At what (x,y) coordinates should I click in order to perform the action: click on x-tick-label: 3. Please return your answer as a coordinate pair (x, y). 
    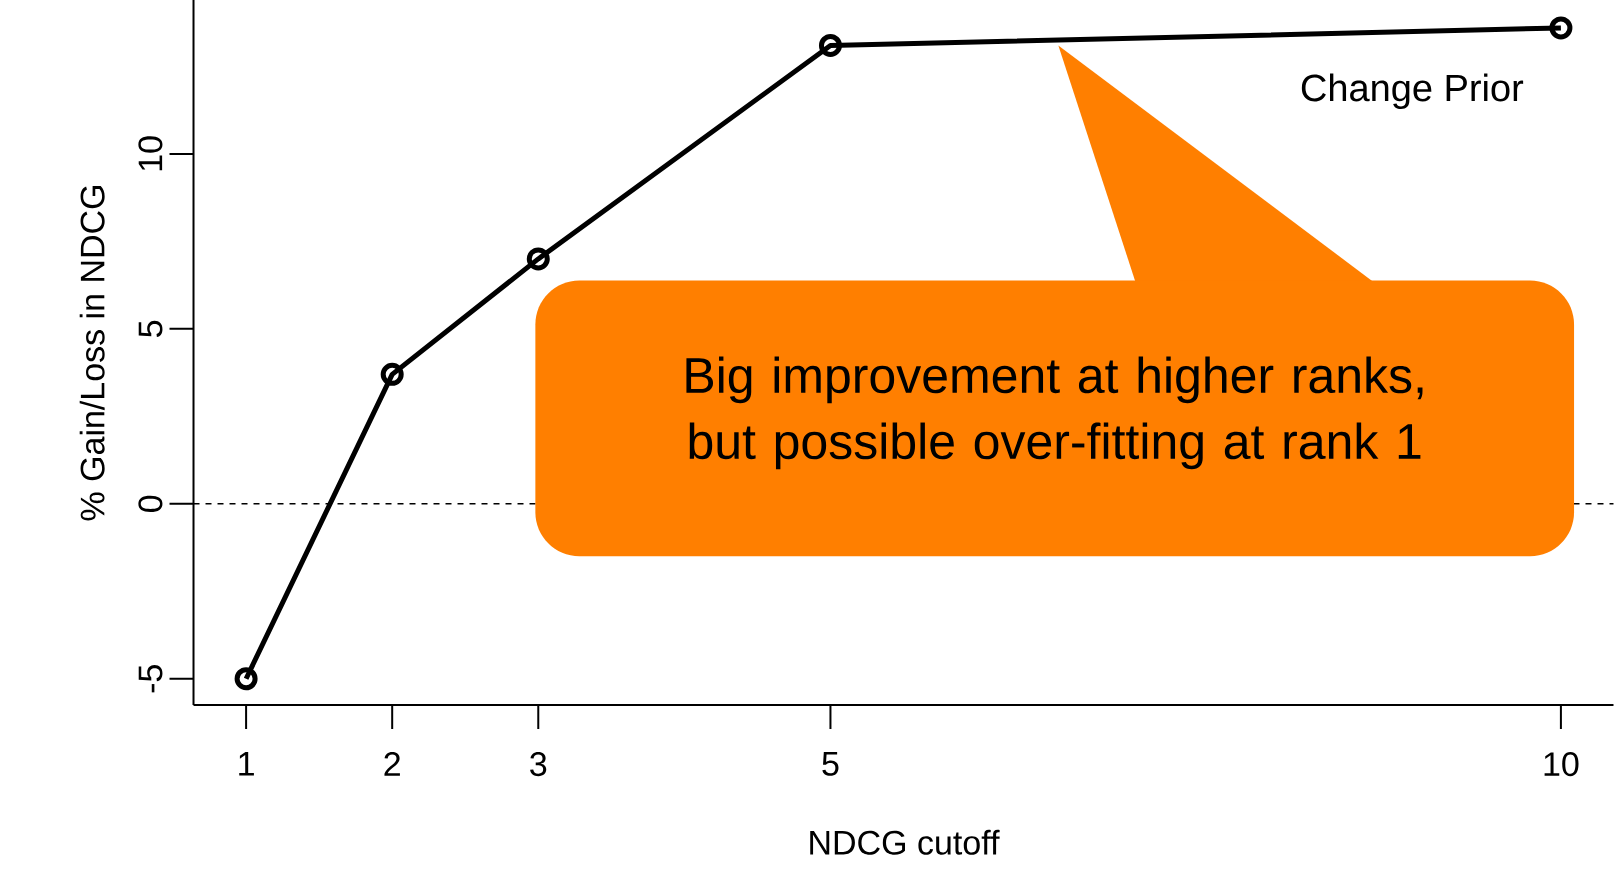
    Looking at the image, I should click on (538, 764).